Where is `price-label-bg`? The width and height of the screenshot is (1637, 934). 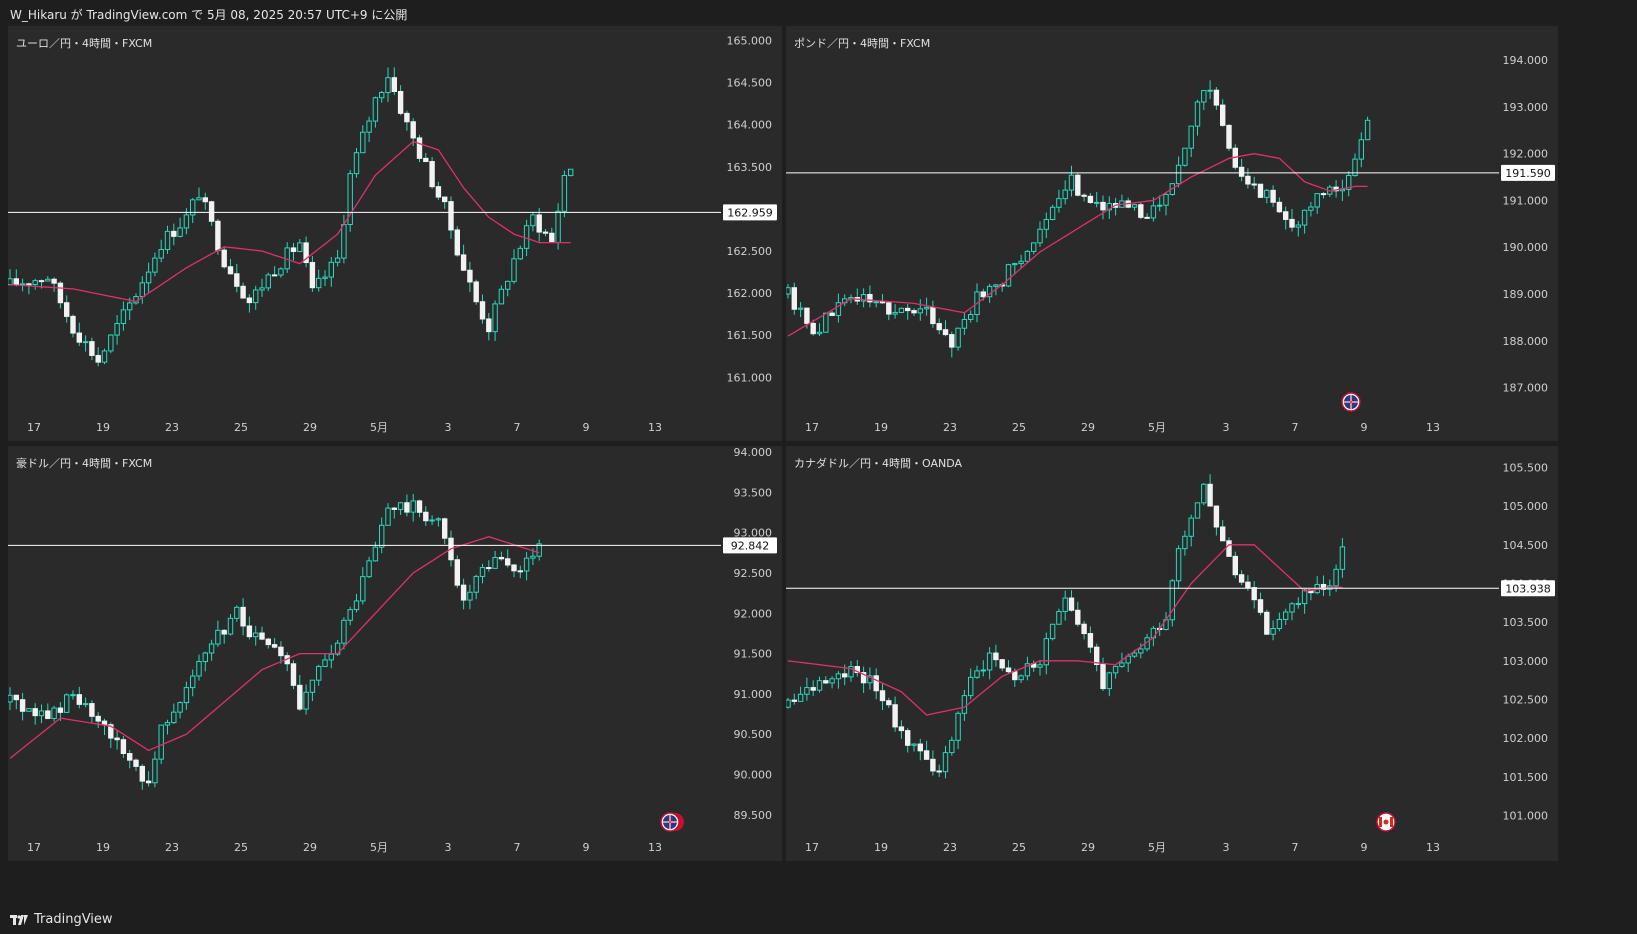
price-label-bg is located at coordinates (750, 212).